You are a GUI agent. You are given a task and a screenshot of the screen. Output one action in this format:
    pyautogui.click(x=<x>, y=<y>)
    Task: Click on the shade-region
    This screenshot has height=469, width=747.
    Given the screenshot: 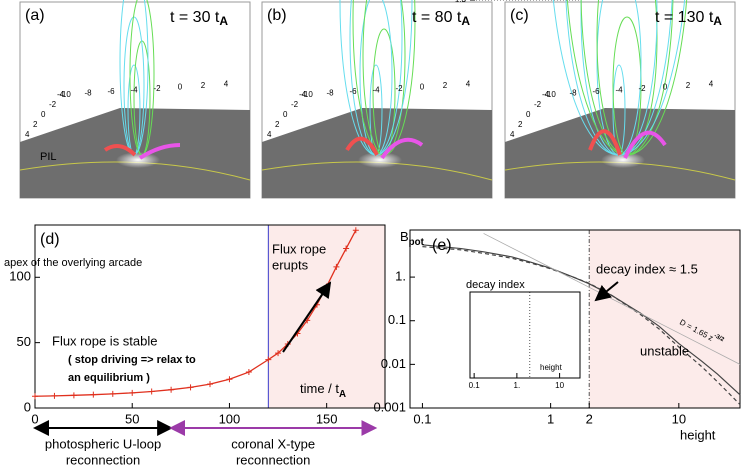 What is the action you would take?
    pyautogui.click(x=326, y=316)
    